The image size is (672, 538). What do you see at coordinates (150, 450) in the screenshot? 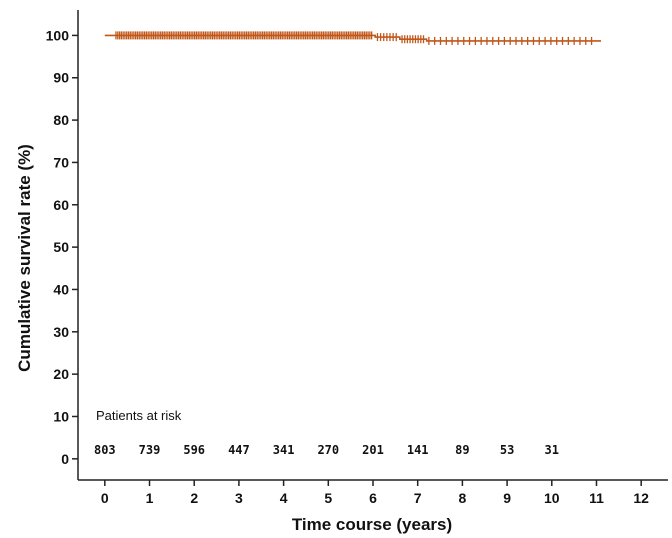
I see `risk-count: 739` at bounding box center [150, 450].